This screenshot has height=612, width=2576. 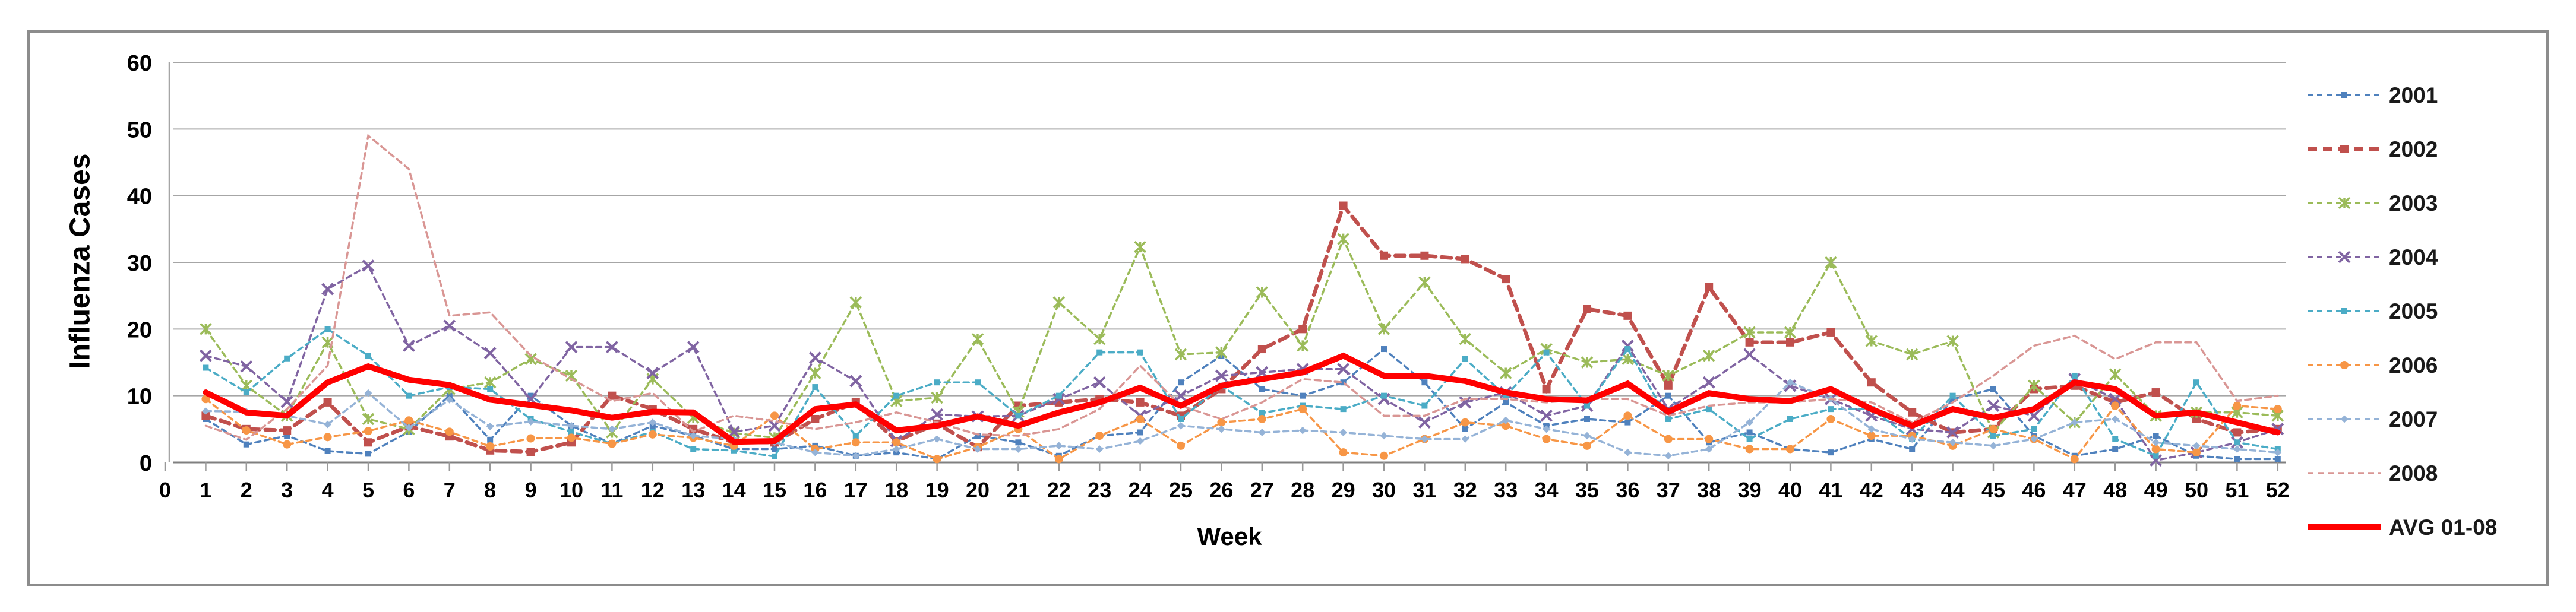 What do you see at coordinates (165, 490) in the screenshot?
I see `x-tick-label: 0` at bounding box center [165, 490].